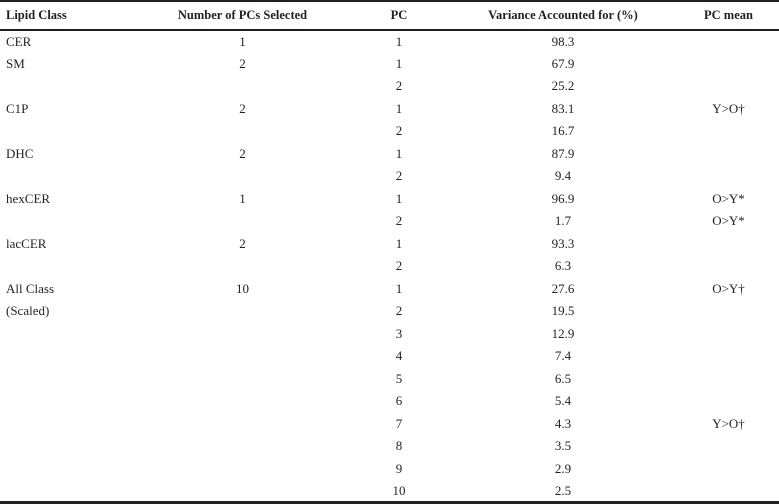  I want to click on cell-variance: 27.6, so click(563, 288).